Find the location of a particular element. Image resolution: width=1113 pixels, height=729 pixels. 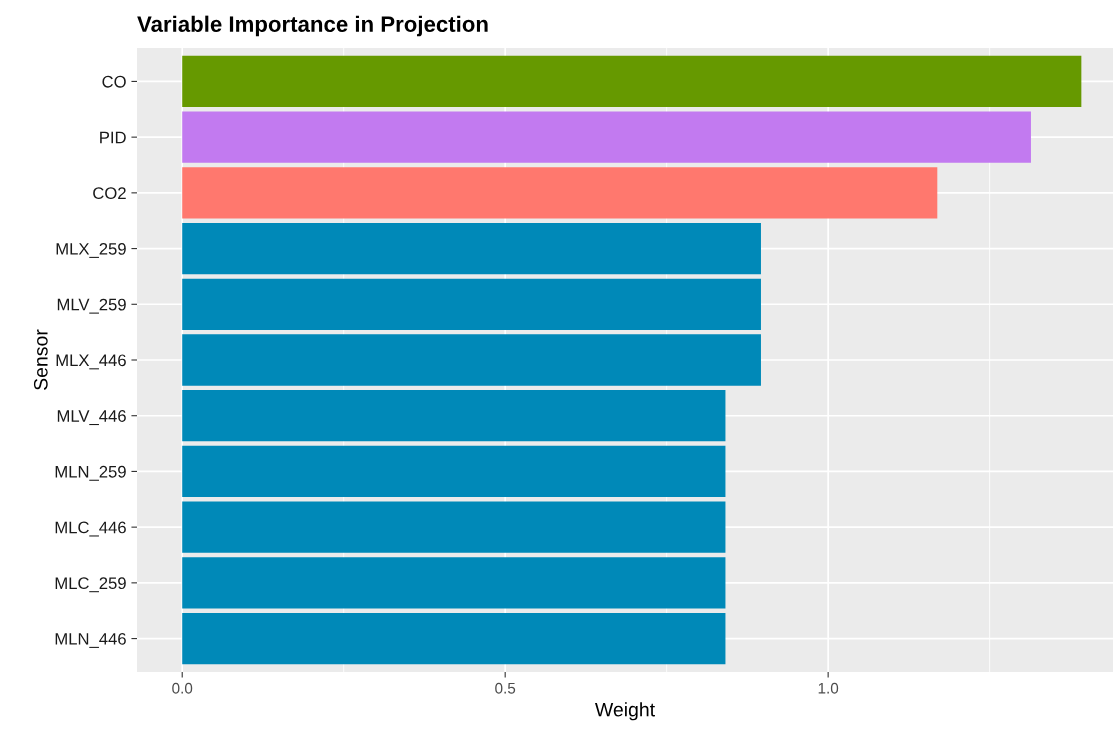

y-tick-label: MLX_446 is located at coordinates (91, 362).